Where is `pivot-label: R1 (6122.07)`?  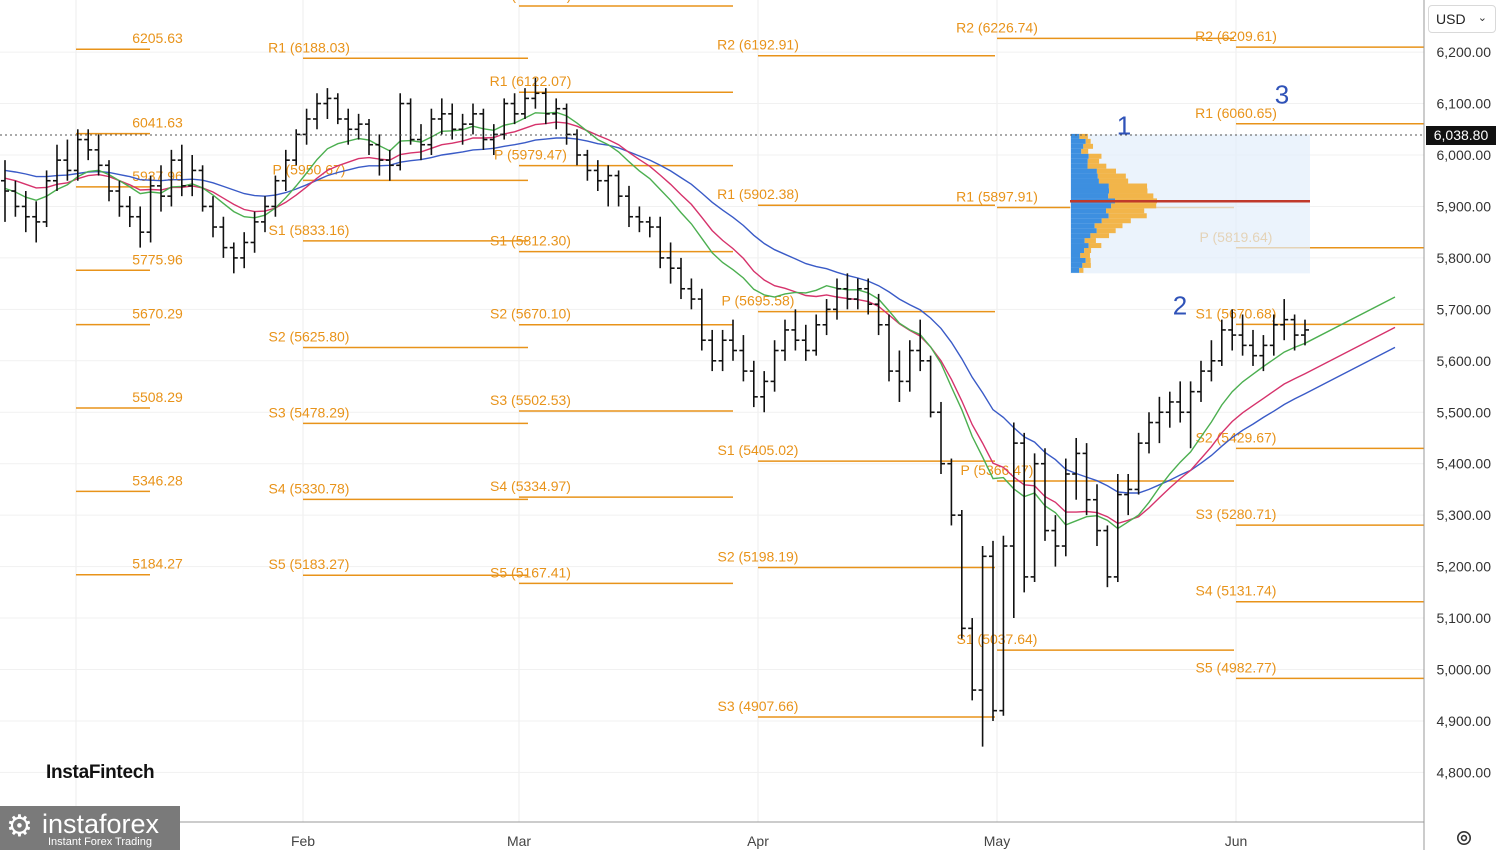 pivot-label: R1 (6122.07) is located at coordinates (531, 81).